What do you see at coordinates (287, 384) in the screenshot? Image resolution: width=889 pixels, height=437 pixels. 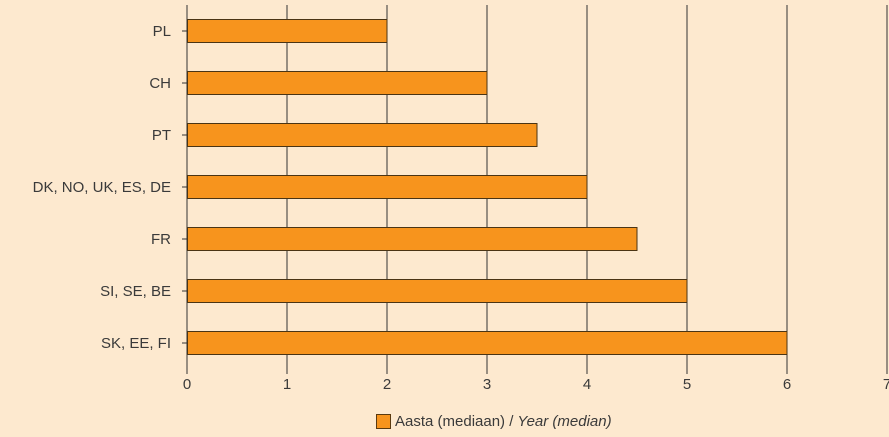 I see `x-tick-label: 1` at bounding box center [287, 384].